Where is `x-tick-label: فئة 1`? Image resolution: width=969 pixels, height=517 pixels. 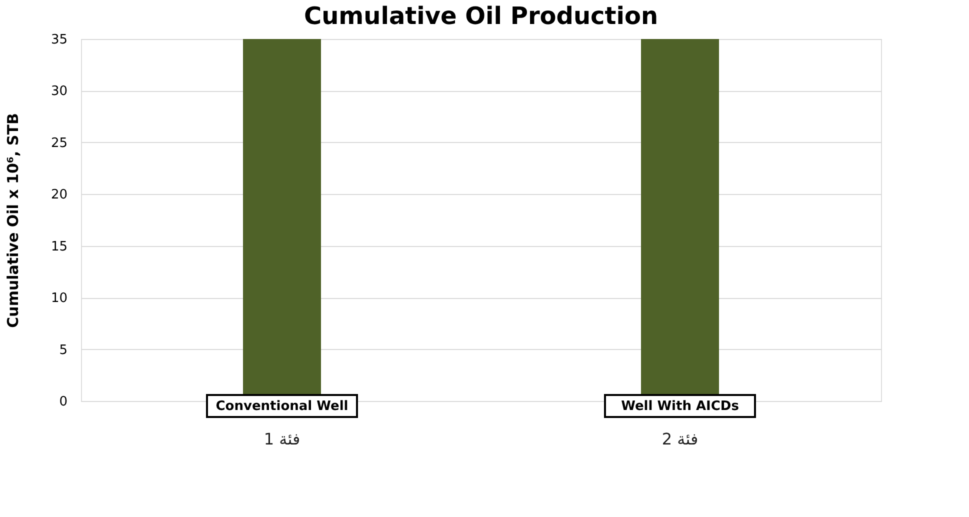
x-tick-label: فئة 1 is located at coordinates (282, 439).